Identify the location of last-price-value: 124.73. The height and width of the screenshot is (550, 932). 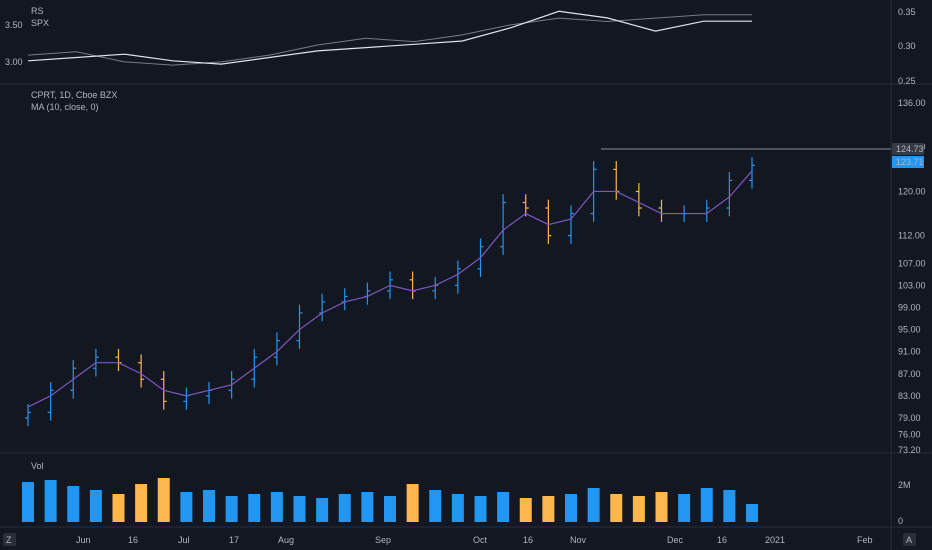
(910, 149).